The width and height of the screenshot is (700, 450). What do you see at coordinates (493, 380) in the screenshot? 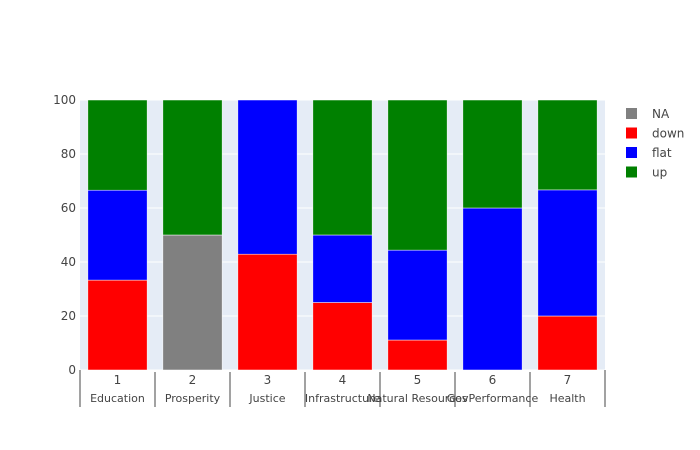
I see `x-tick-label: 6` at bounding box center [493, 380].